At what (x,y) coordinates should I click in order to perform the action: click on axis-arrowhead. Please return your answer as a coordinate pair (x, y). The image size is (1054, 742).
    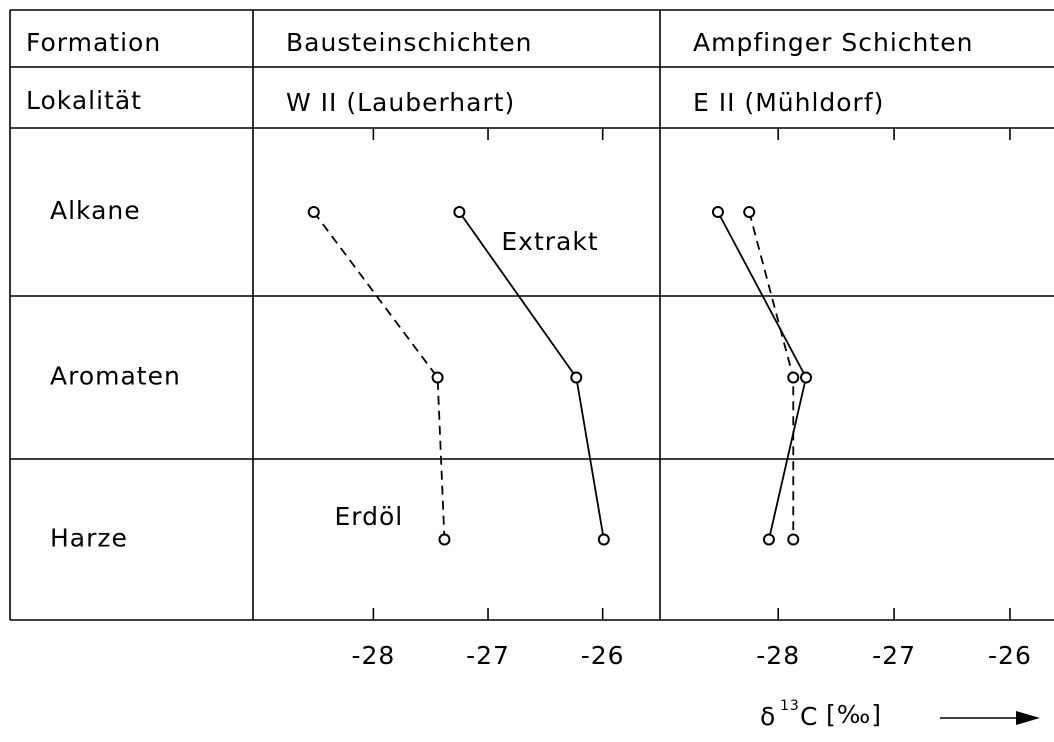
    Looking at the image, I should click on (1028, 718).